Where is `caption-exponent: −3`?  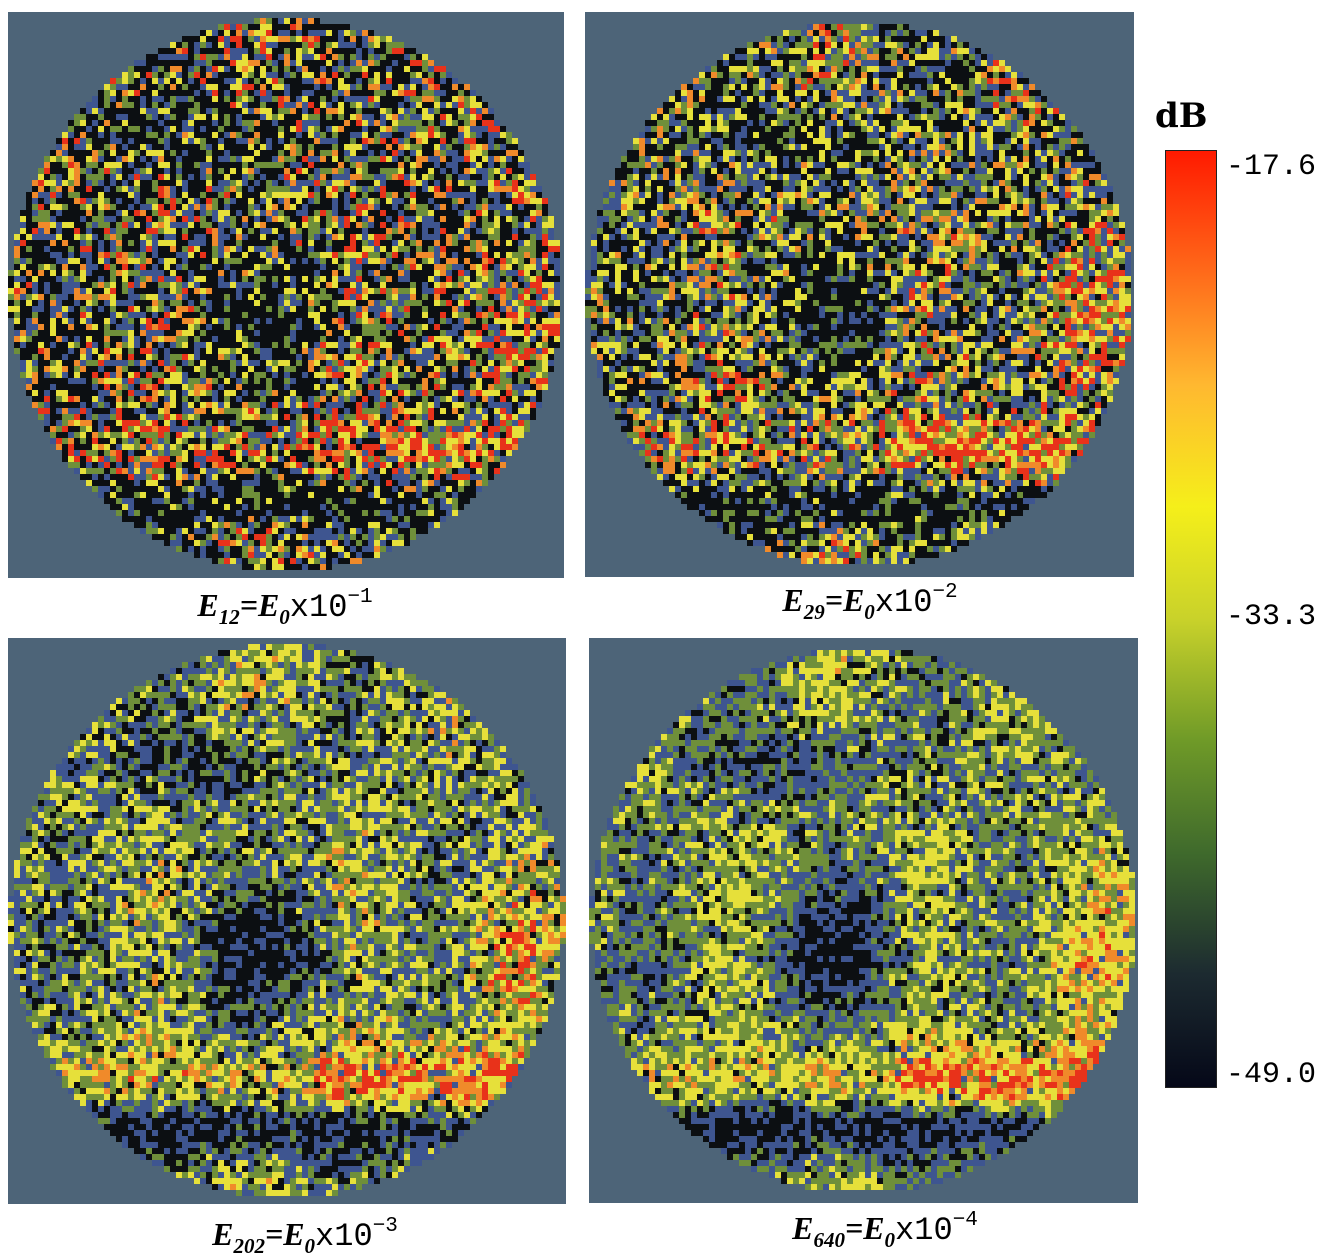
caption-exponent: −3 is located at coordinates (385, 1226).